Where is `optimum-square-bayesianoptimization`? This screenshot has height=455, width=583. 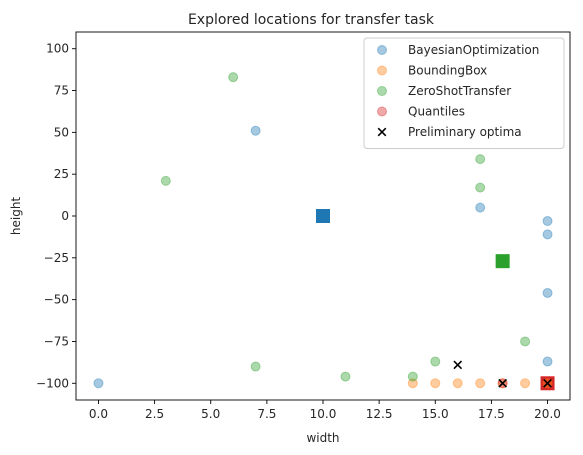
optimum-square-bayesianoptimization is located at coordinates (323, 216).